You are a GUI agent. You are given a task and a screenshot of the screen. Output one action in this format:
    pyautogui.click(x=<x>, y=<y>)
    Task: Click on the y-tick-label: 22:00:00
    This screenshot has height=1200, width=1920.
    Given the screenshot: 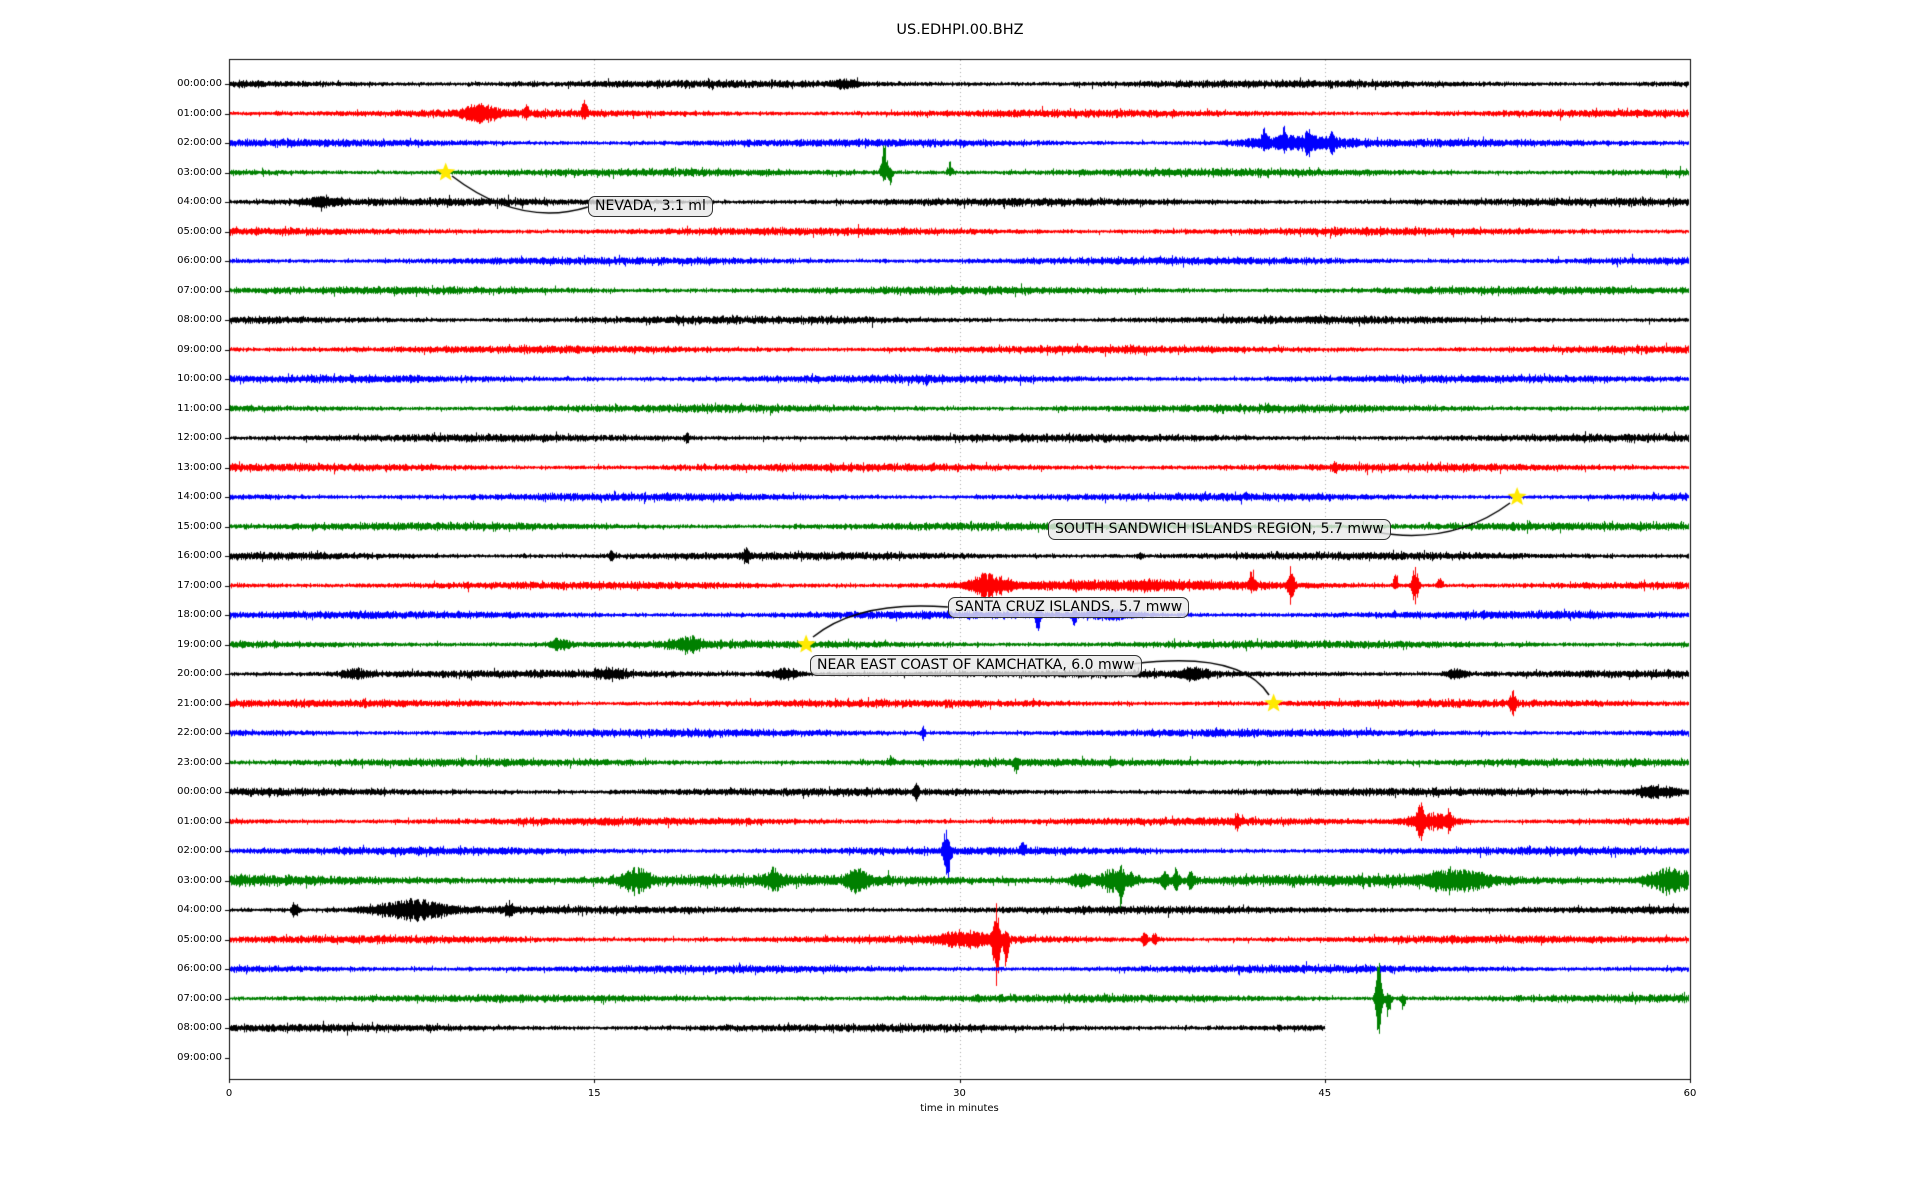 What is the action you would take?
    pyautogui.click(x=199, y=732)
    